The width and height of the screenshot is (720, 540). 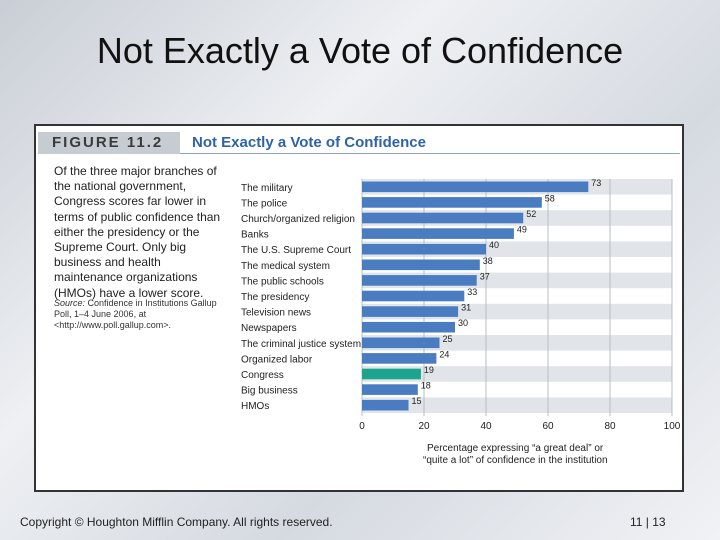 I want to click on category-label: Organized labor, so click(x=277, y=359).